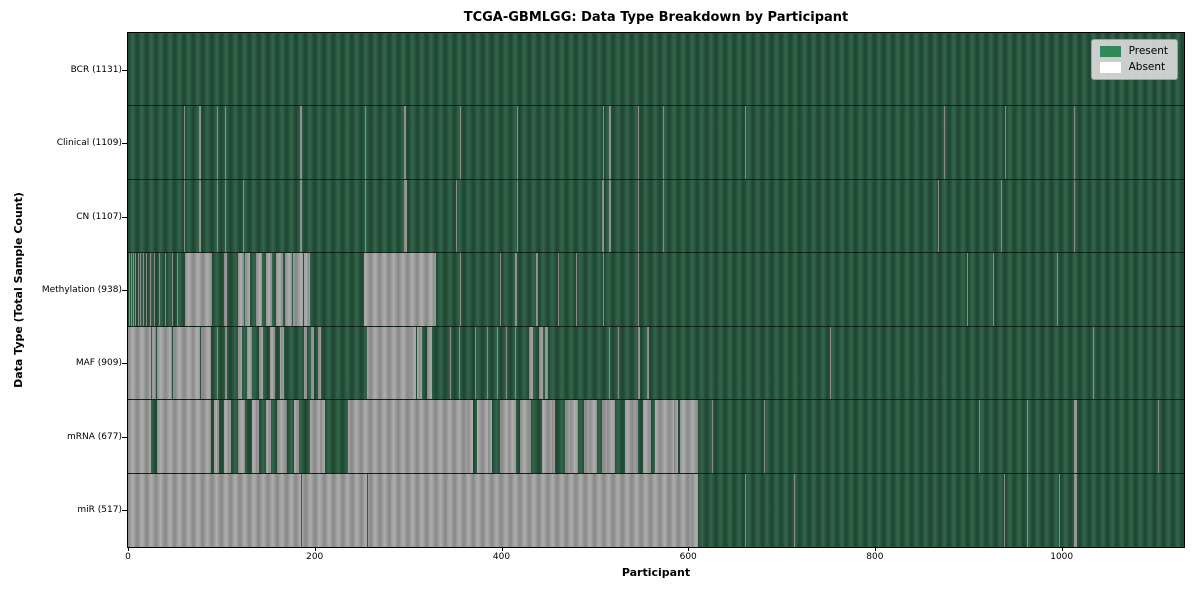 The image size is (1200, 600). I want to click on y-tick-label-miR: miR (517), so click(99, 510).